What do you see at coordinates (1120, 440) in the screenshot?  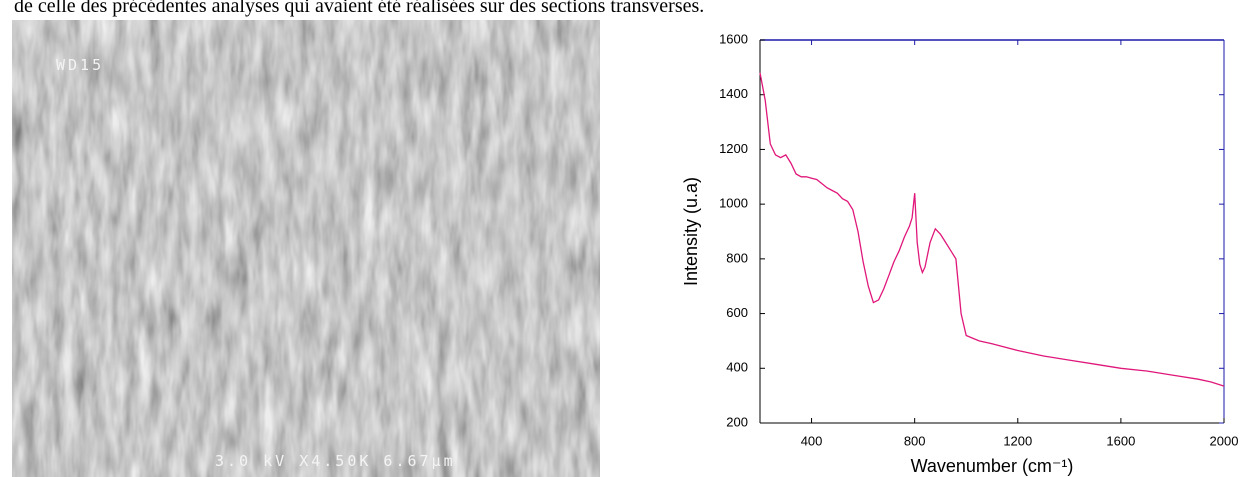 I see `x-tick-label: 1600` at bounding box center [1120, 440].